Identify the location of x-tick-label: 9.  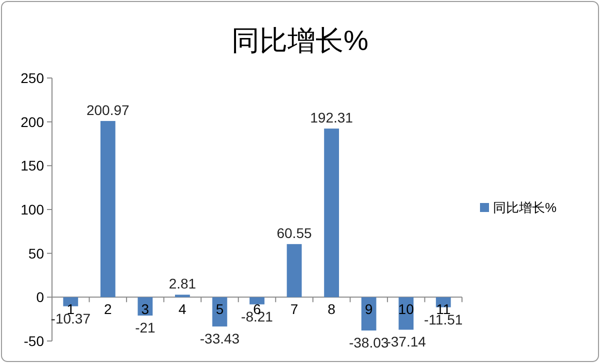
(368, 309).